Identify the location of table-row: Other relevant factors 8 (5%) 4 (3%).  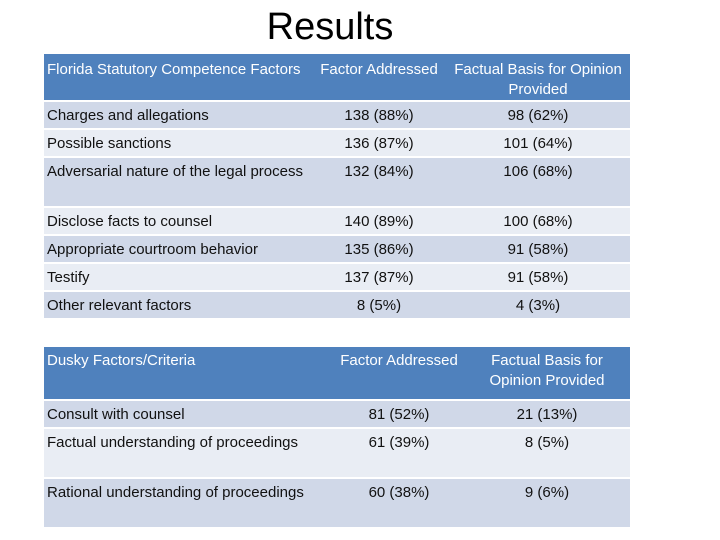
(337, 304).